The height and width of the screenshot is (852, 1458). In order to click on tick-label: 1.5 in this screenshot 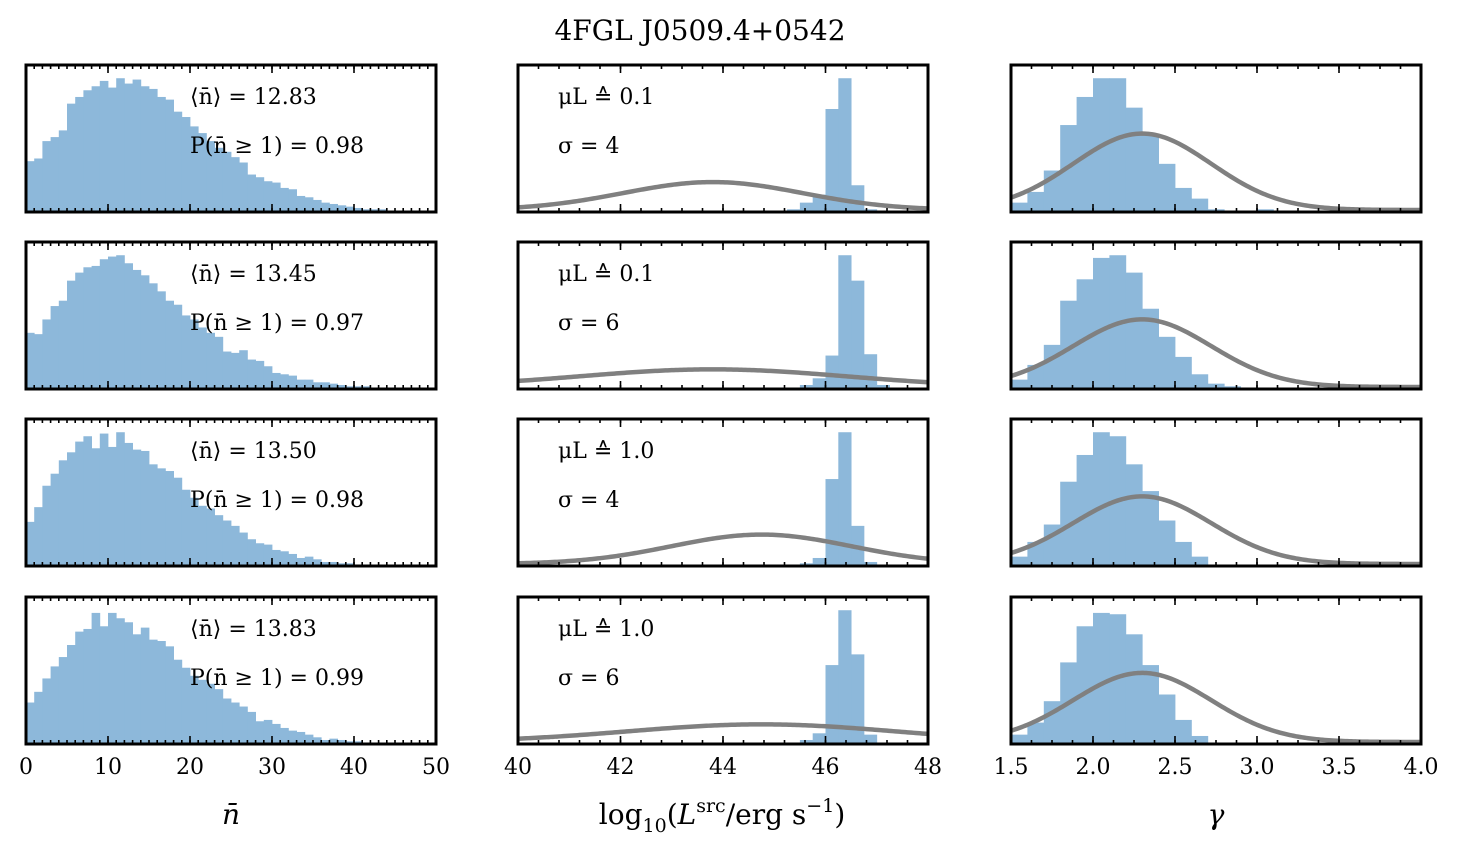, I will do `click(1011, 767)`.